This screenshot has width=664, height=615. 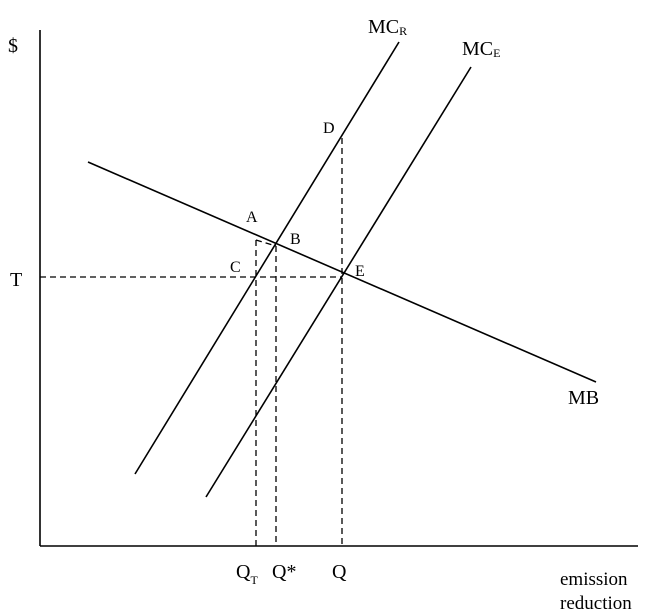 What do you see at coordinates (583, 398) in the screenshot?
I see `mb-label: MB` at bounding box center [583, 398].